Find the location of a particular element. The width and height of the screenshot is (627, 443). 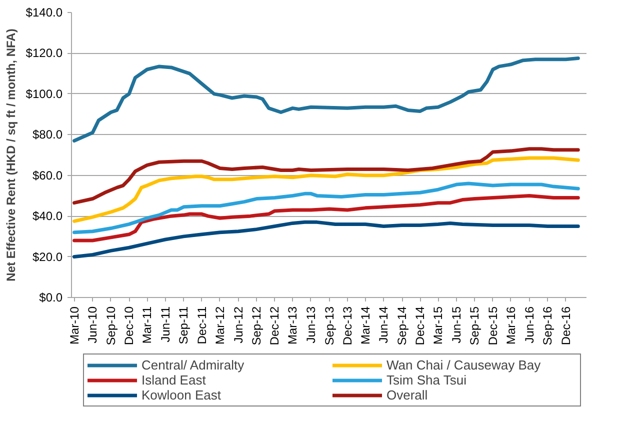

x-tick-label: Dec-12 is located at coordinates (275, 326).